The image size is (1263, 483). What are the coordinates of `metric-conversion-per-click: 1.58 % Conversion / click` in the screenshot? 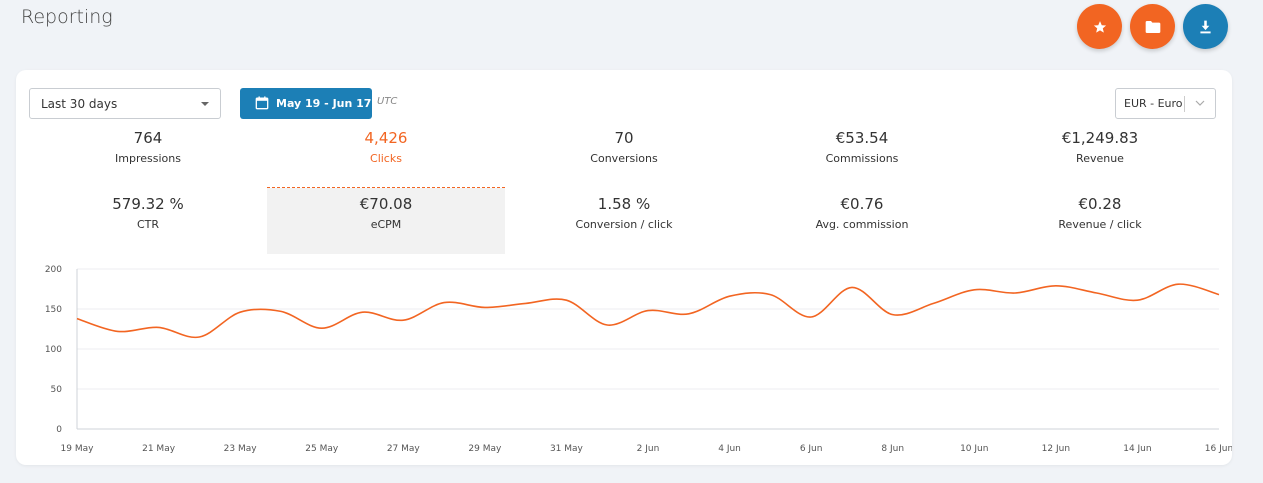 It's located at (624, 221).